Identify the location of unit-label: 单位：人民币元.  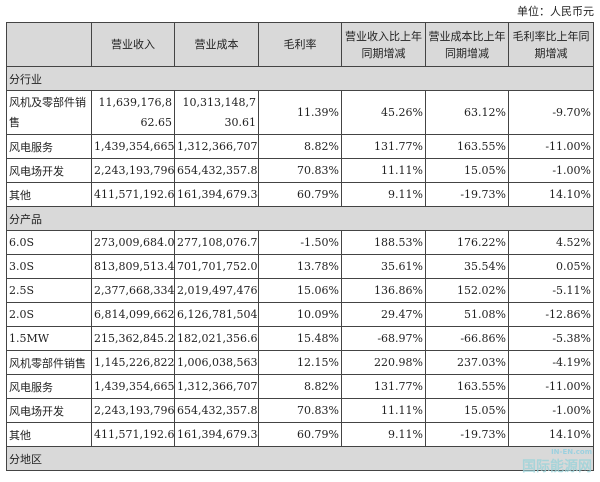
(555, 11).